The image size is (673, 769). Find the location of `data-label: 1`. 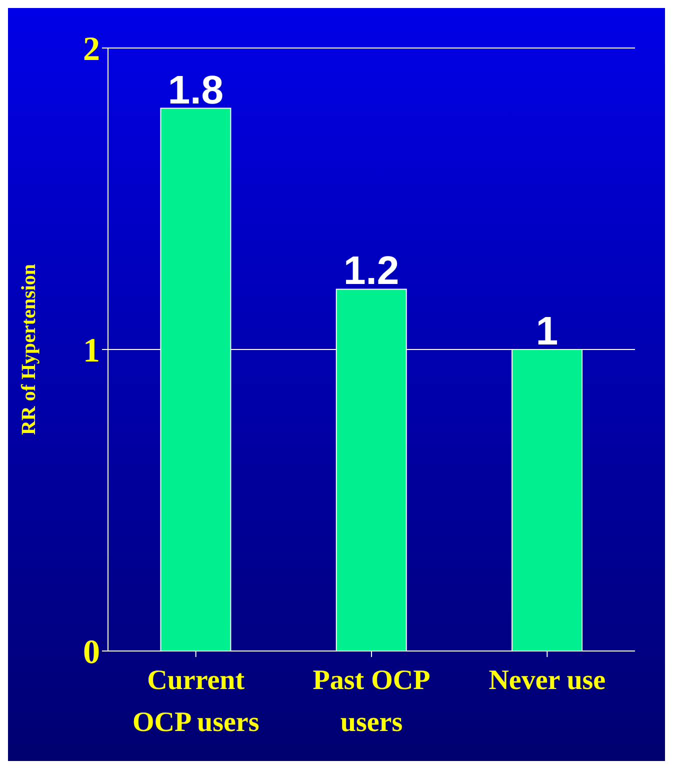

data-label: 1 is located at coordinates (547, 332).